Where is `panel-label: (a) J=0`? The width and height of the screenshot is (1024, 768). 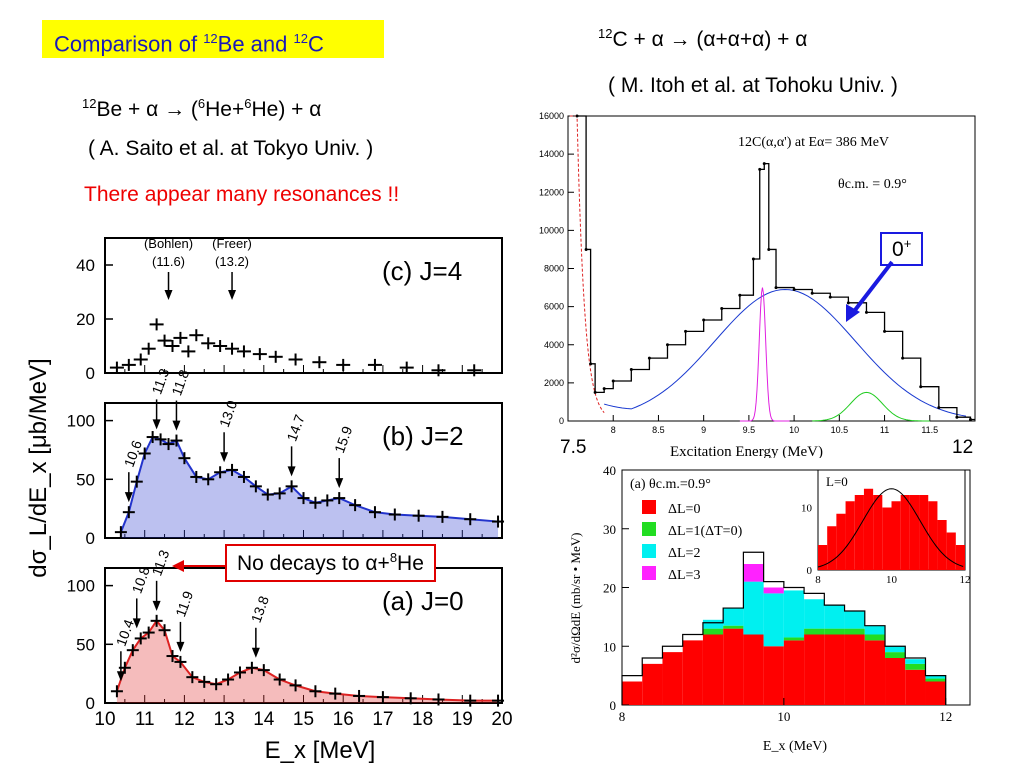 panel-label: (a) J=0 is located at coordinates (423, 601).